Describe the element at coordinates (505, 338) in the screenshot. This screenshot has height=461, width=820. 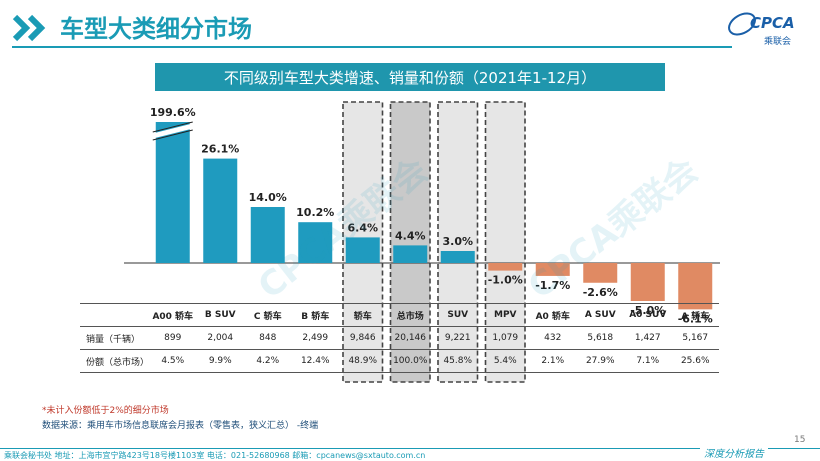
I see `table-cell: 1,079` at that location.